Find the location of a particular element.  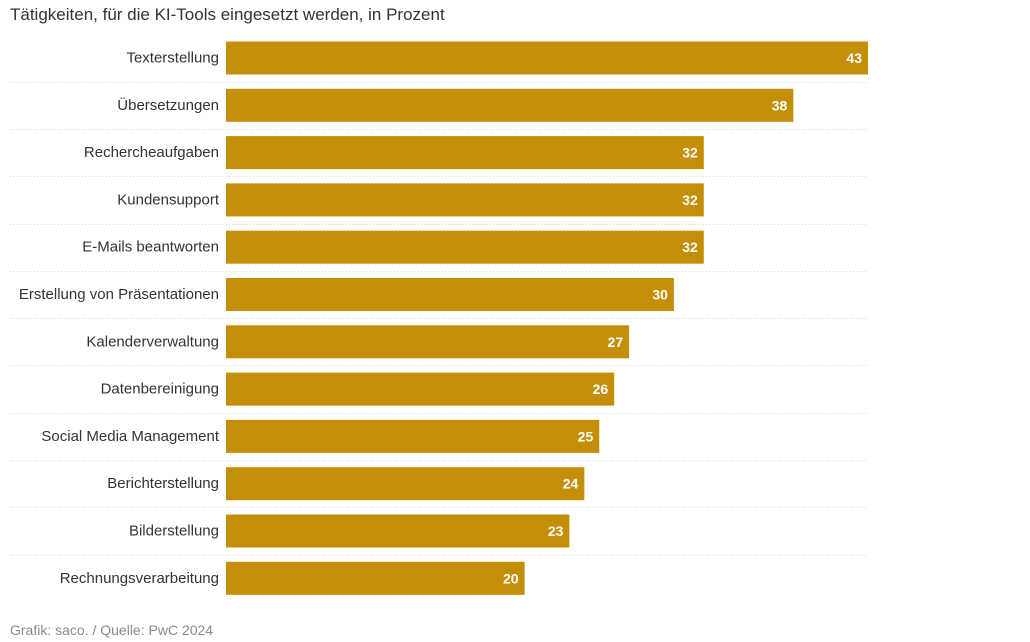

value-label: 30 is located at coordinates (660, 295).